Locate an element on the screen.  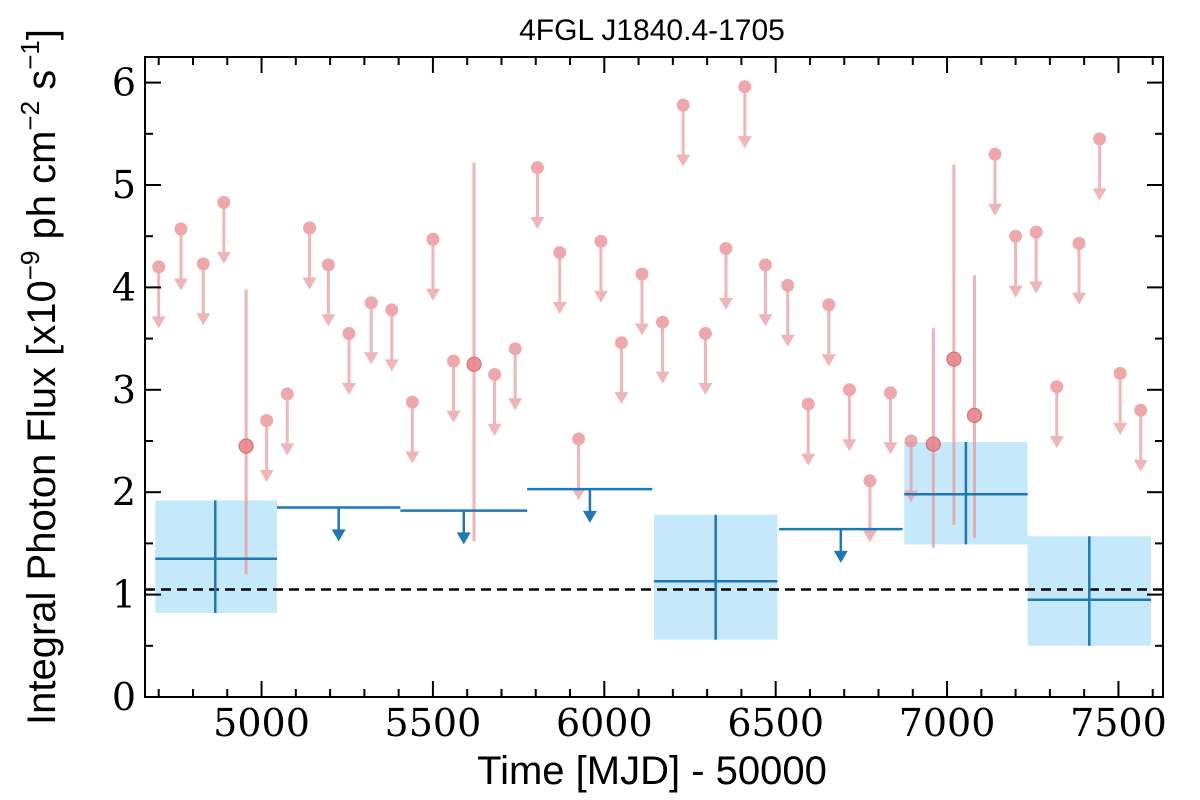
y-tick-label-4: 4 is located at coordinates (124, 287).